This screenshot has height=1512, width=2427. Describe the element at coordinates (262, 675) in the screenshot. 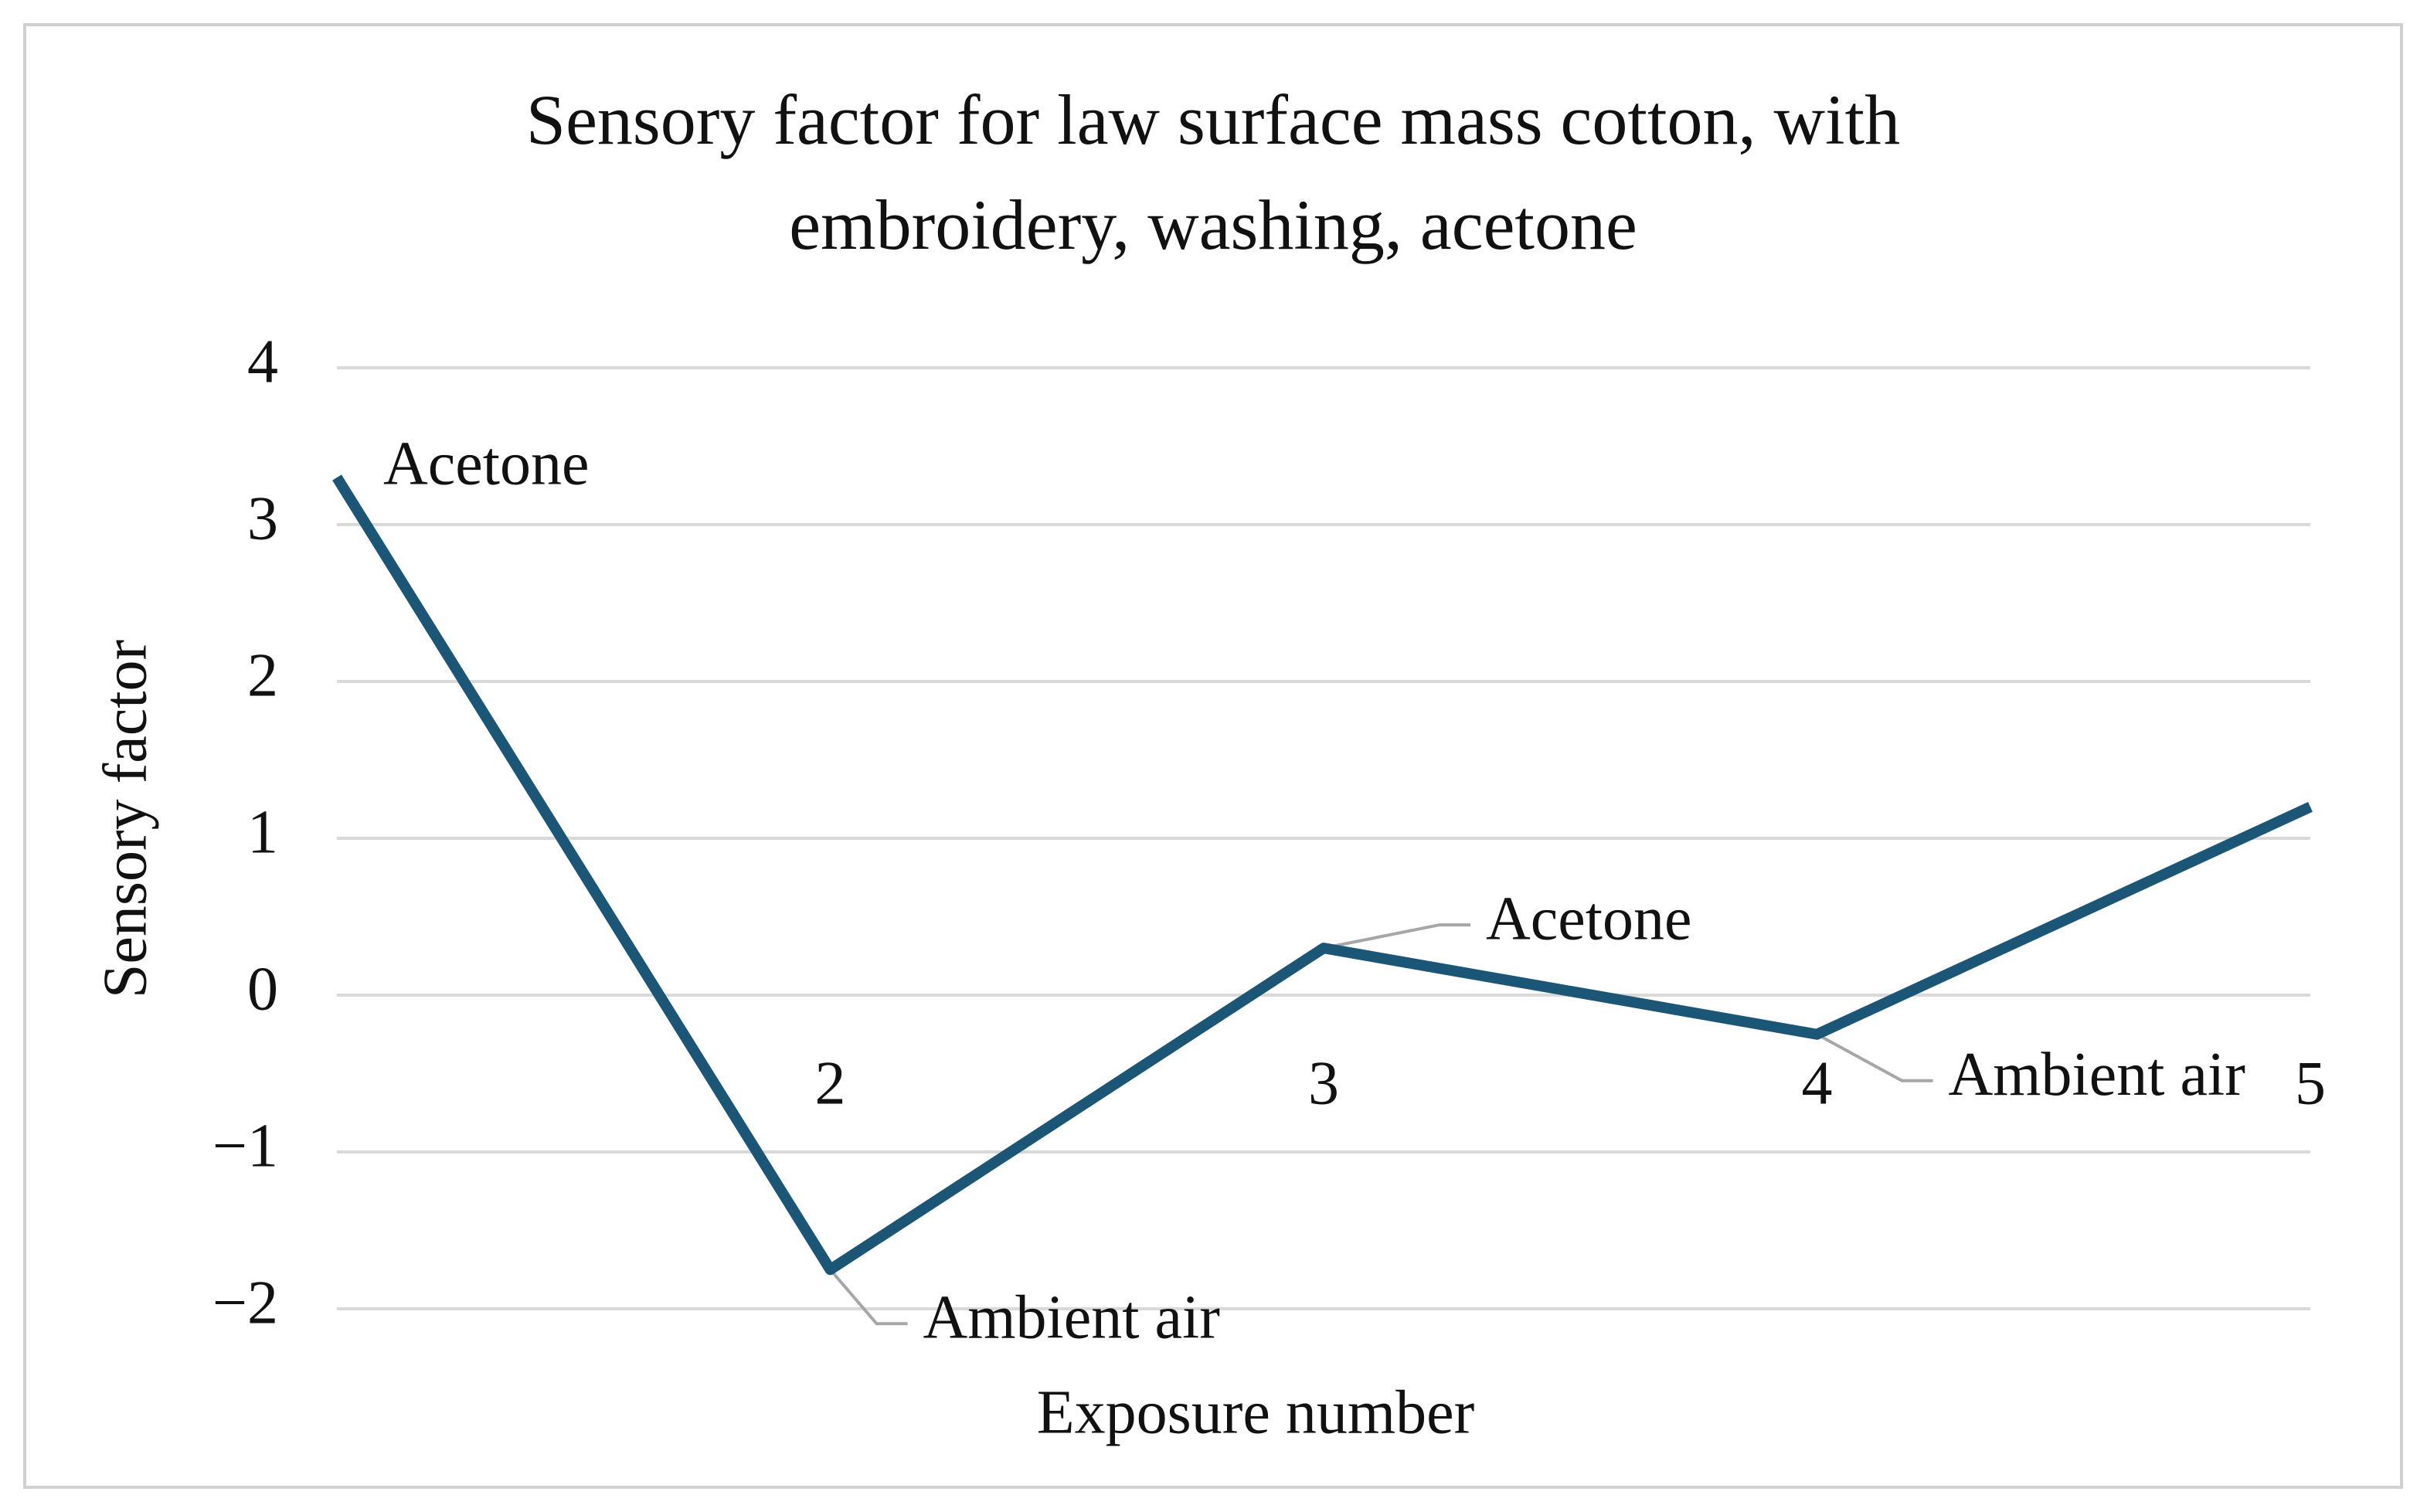

I see `y-tick-label: 2` at that location.